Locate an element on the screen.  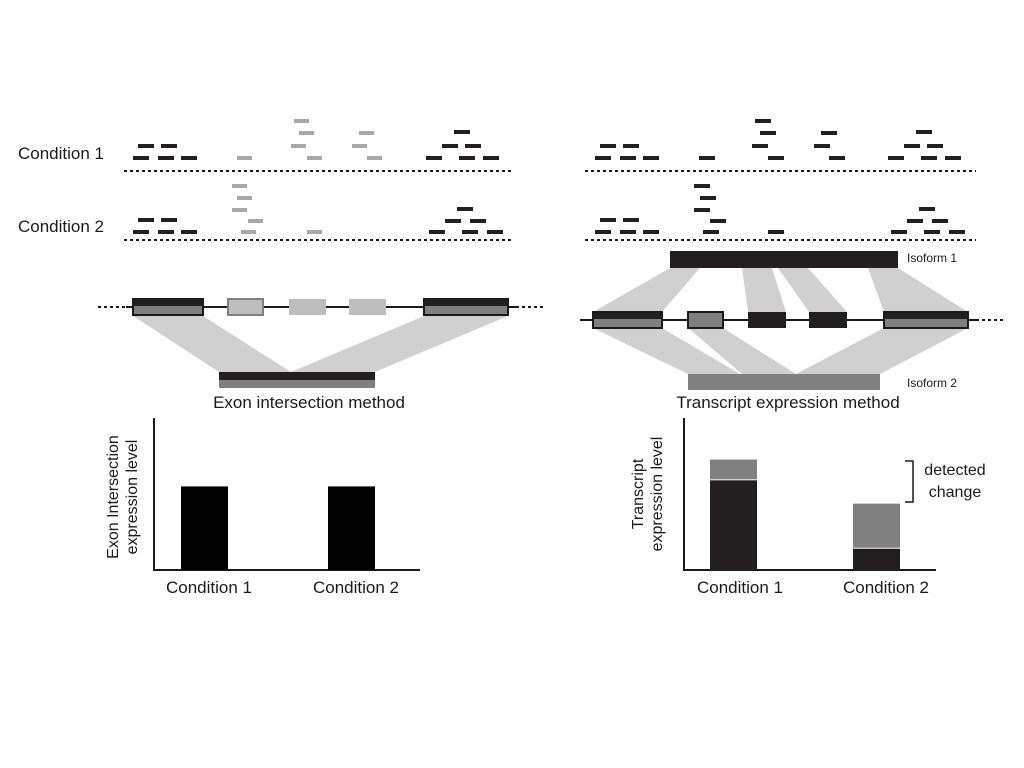
transcript-y-label: Transcript expression level is located at coordinates (648, 494).